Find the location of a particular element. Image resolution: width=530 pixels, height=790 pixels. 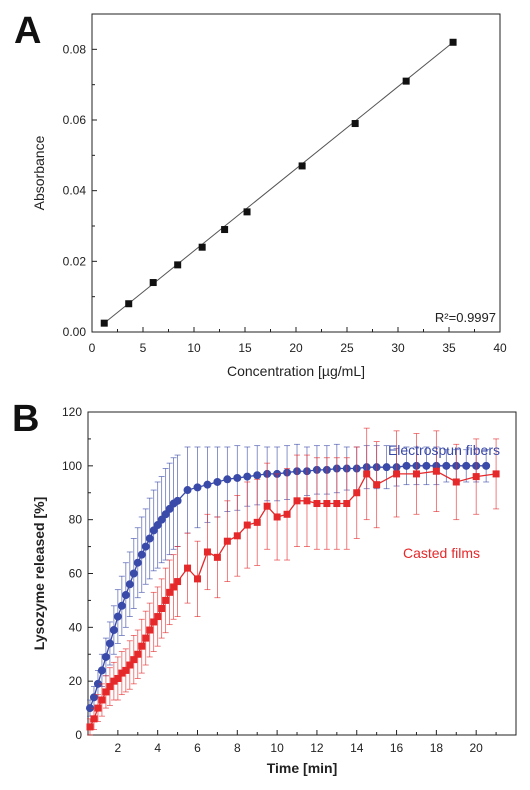

y-tick-label: 20 is located at coordinates (76, 681).